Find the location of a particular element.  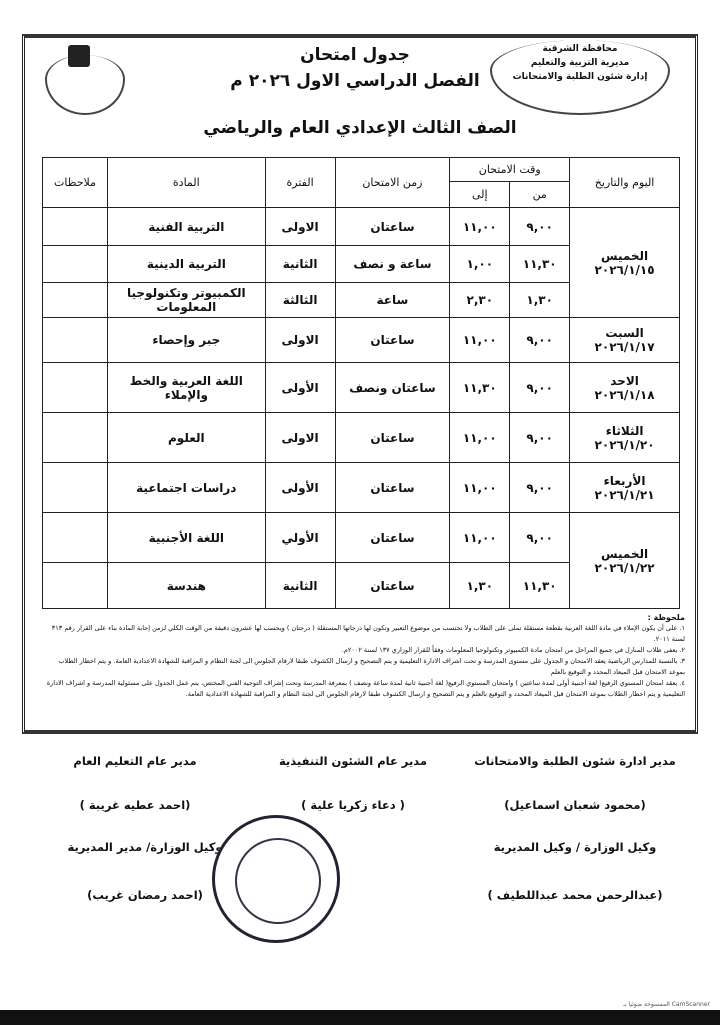

day-date-cell: الثلاثاء ٢٠٢٦/١/٢٠ is located at coordinates (624, 437).